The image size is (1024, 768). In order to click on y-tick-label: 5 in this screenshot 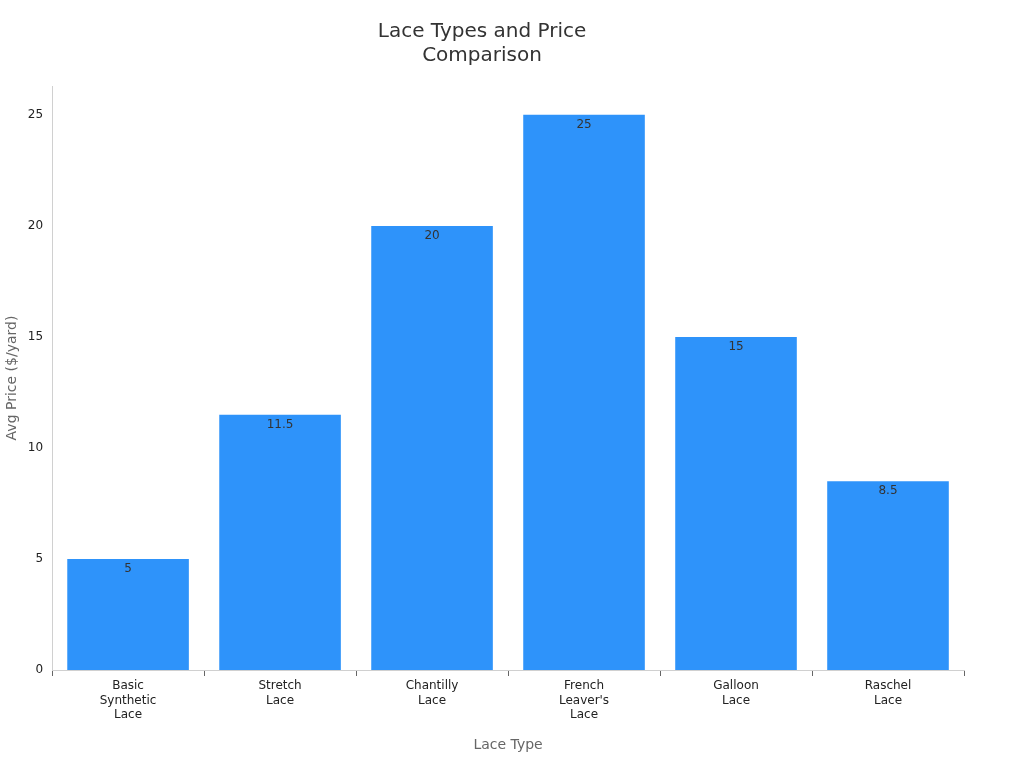, I will do `click(39, 558)`.